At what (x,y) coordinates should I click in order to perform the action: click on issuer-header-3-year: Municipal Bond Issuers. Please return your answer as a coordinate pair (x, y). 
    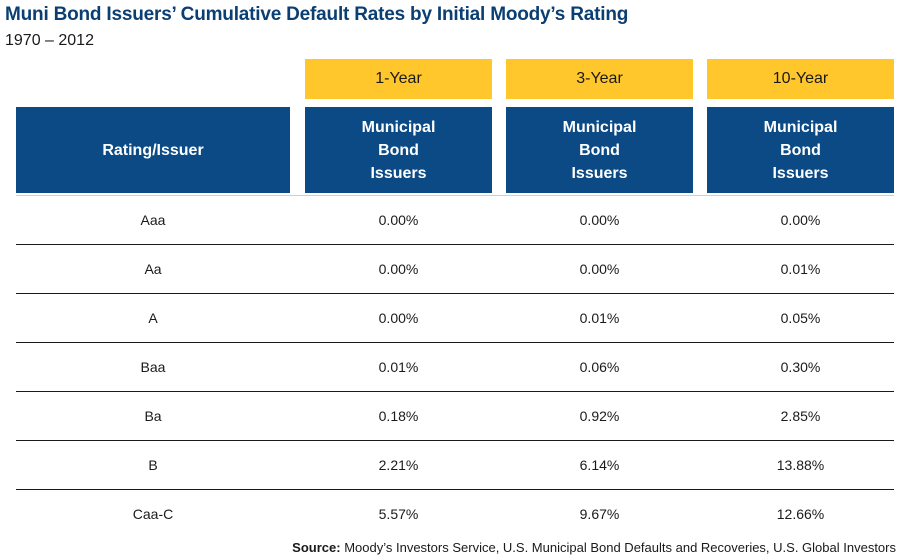
    Looking at the image, I should click on (599, 150).